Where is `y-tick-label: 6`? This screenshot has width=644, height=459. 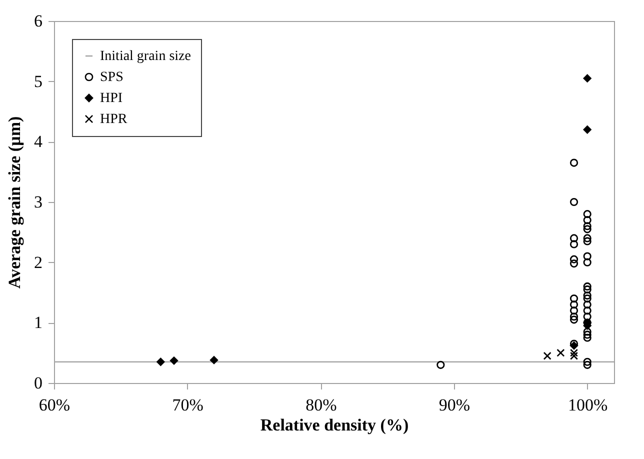 y-tick-label: 6 is located at coordinates (38, 21).